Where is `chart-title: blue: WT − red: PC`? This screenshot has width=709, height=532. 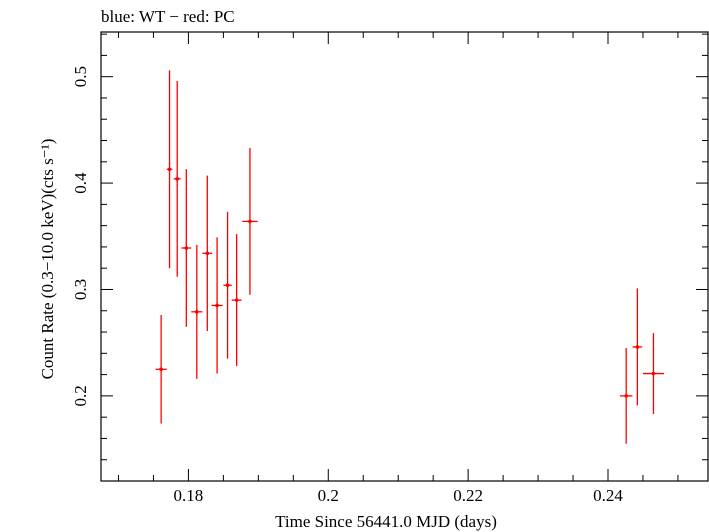 chart-title: blue: WT − red: PC is located at coordinates (168, 16).